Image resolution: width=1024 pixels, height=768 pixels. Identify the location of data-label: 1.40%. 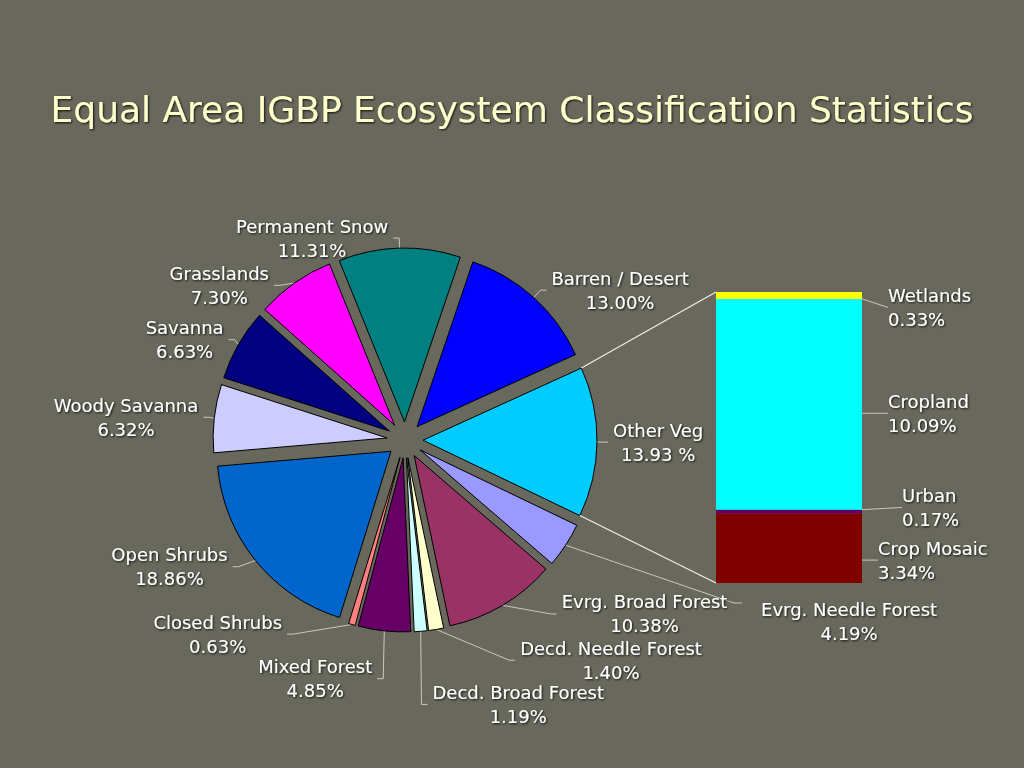
(611, 672).